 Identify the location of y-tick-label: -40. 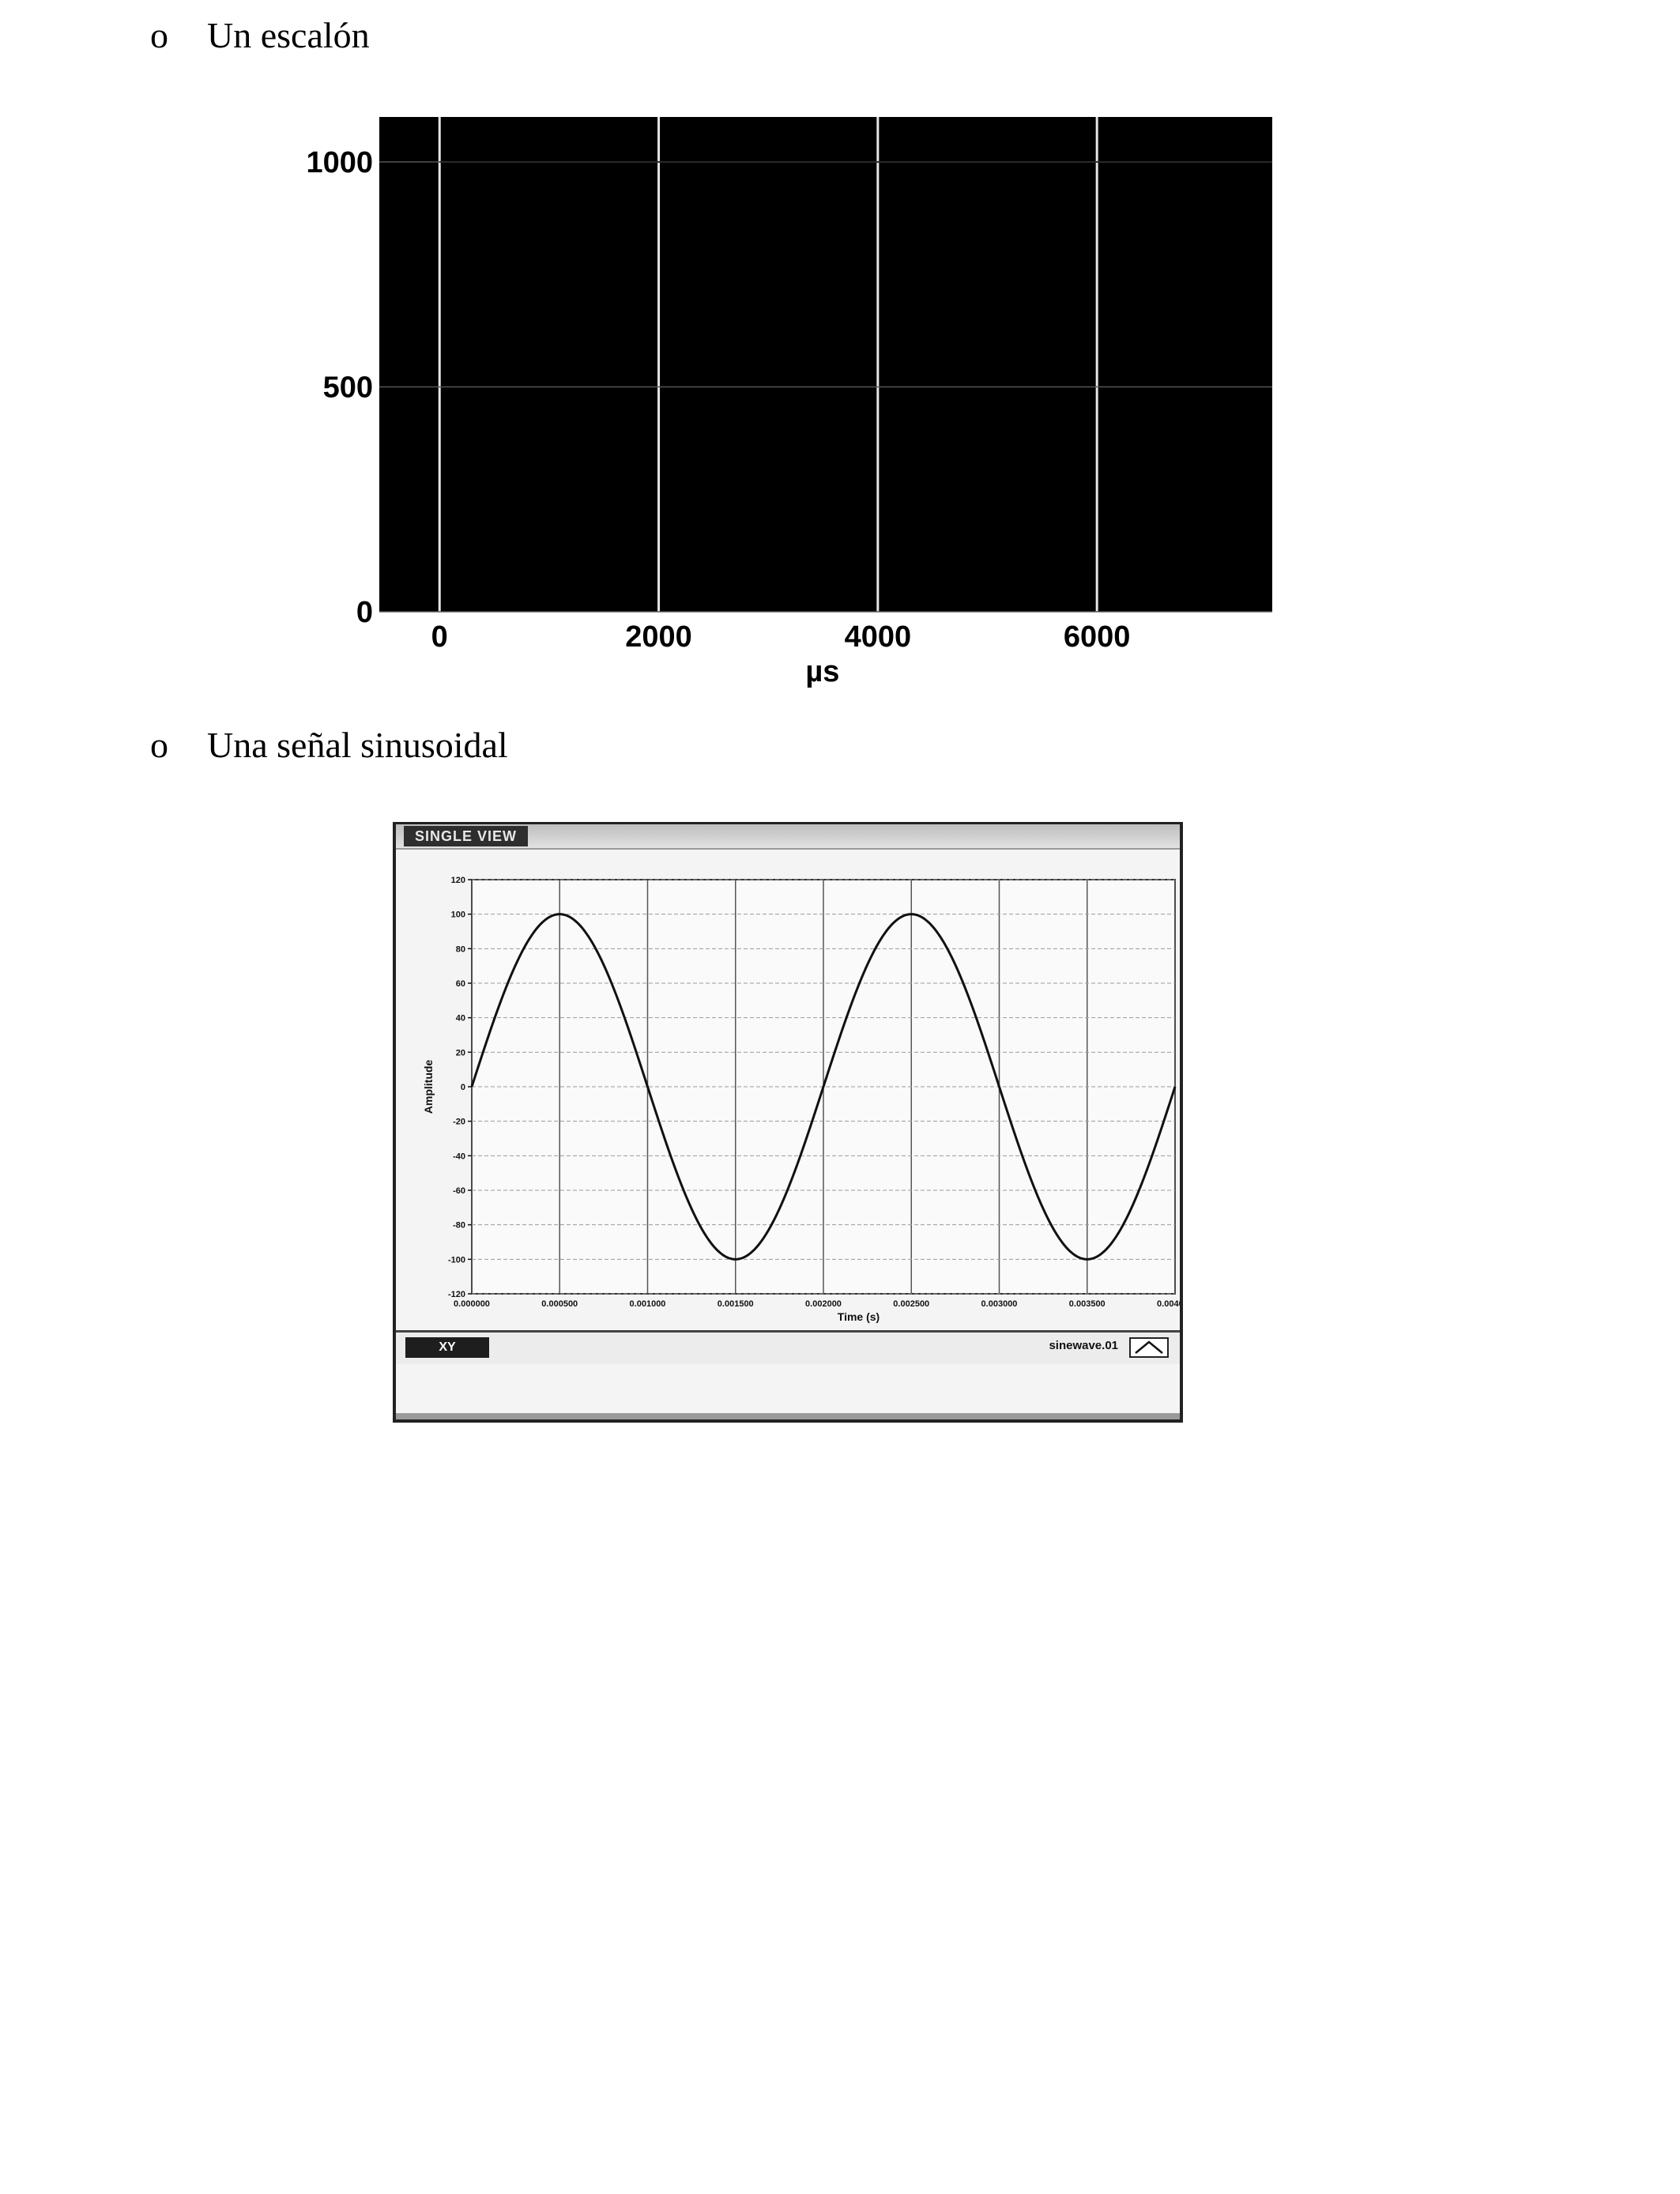
(459, 1156).